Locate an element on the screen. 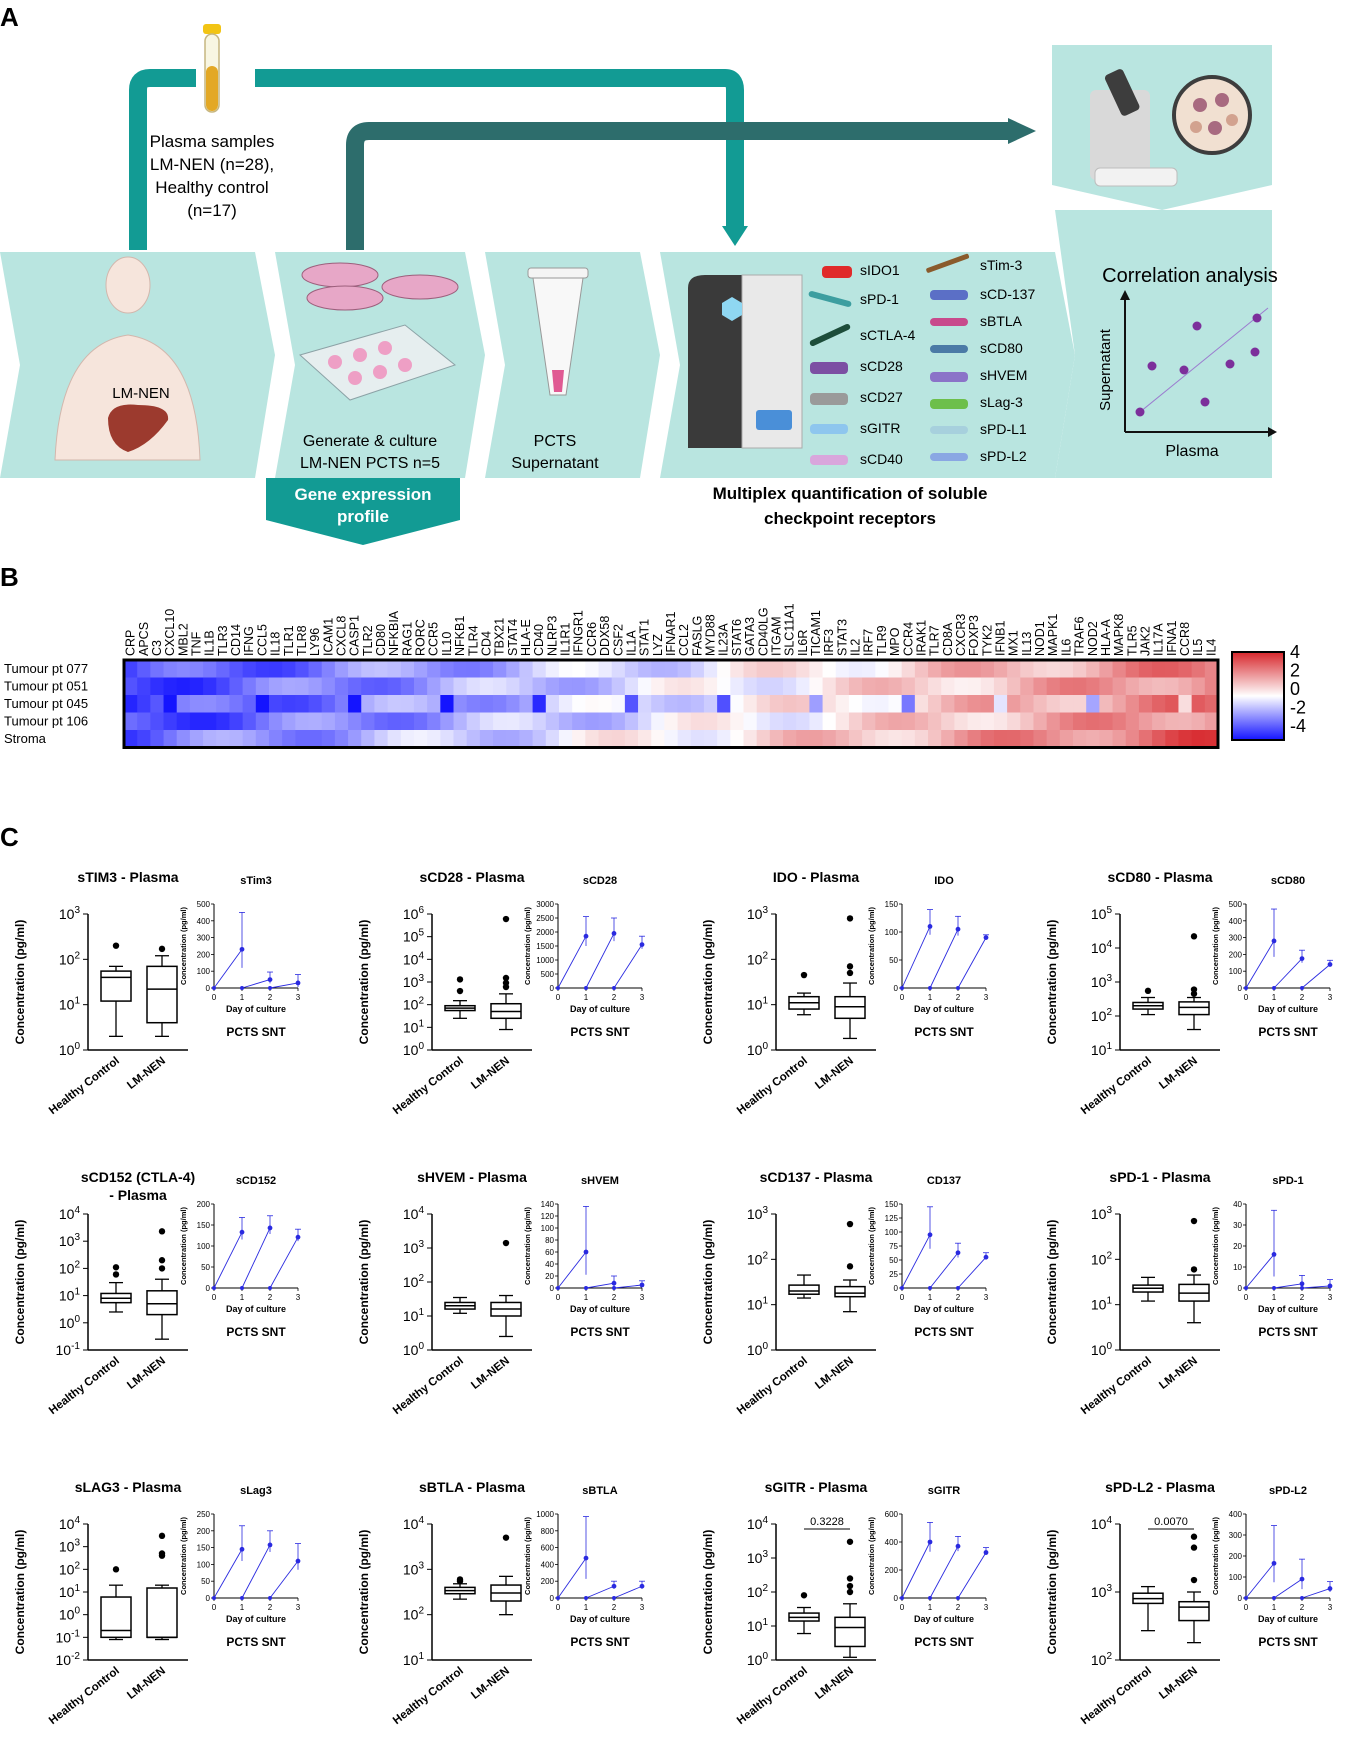 The image size is (1355, 1763). gene-label: CD4 is located at coordinates (486, 643).